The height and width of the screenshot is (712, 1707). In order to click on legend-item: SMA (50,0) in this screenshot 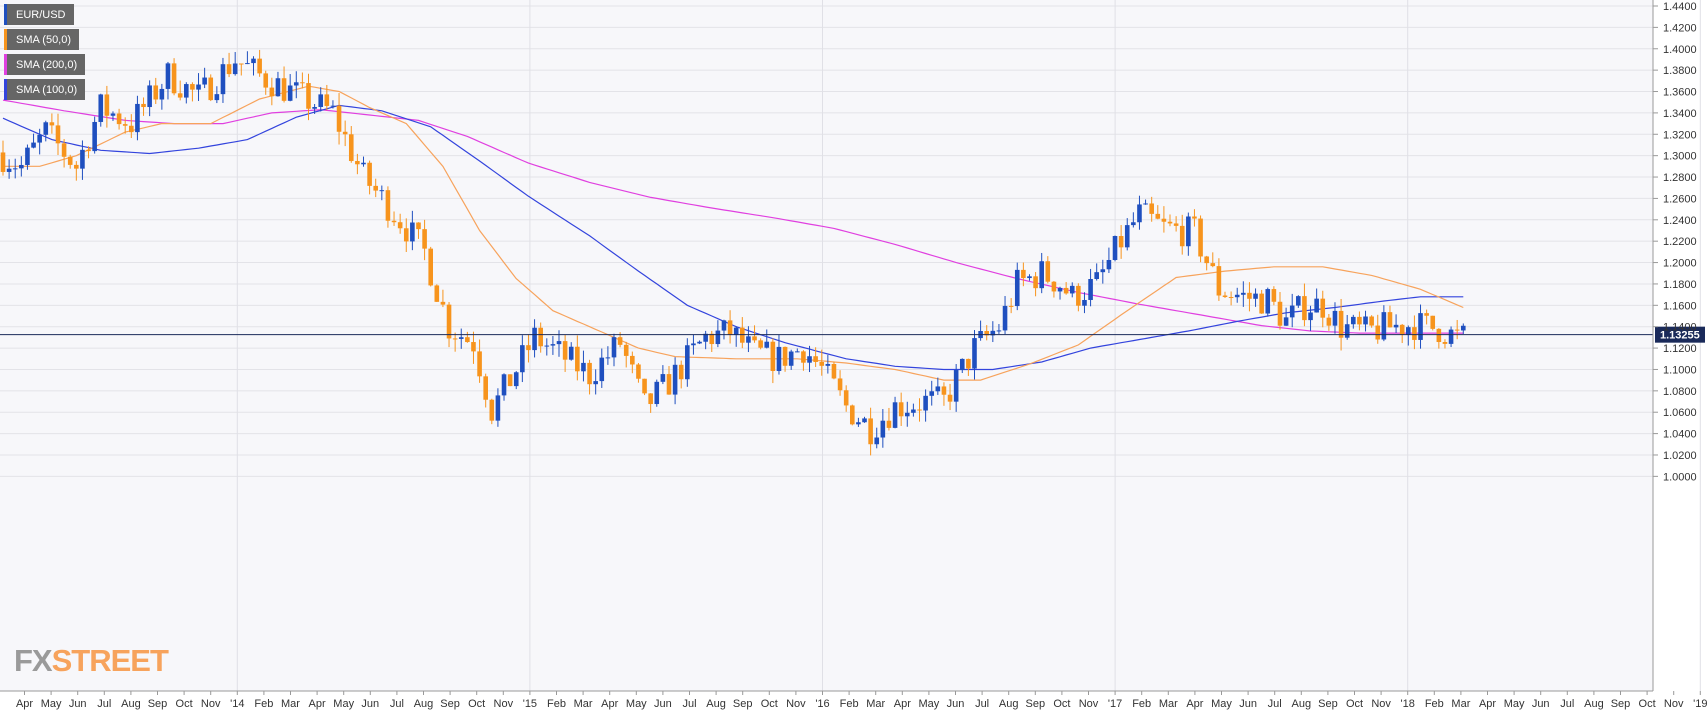, I will do `click(42, 39)`.